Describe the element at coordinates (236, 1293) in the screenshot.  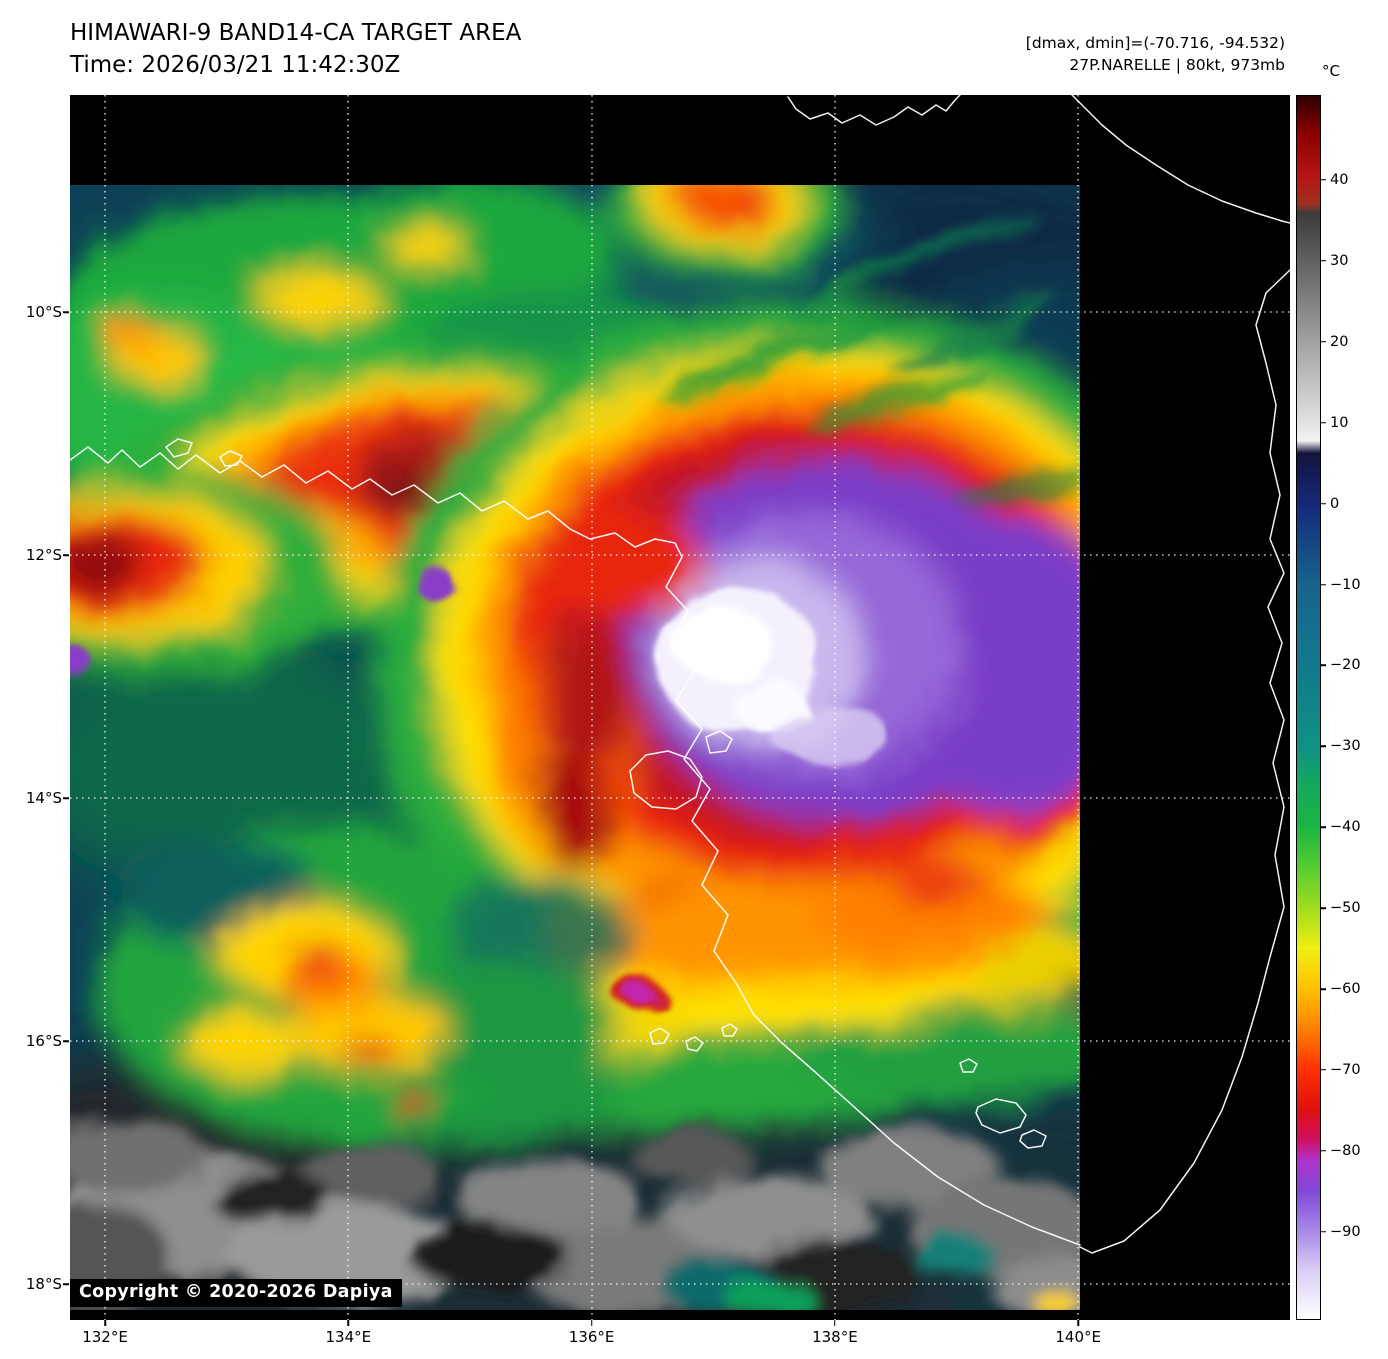
I see `copyright-badge: Copyright © 2020-2026 Dapiya` at that location.